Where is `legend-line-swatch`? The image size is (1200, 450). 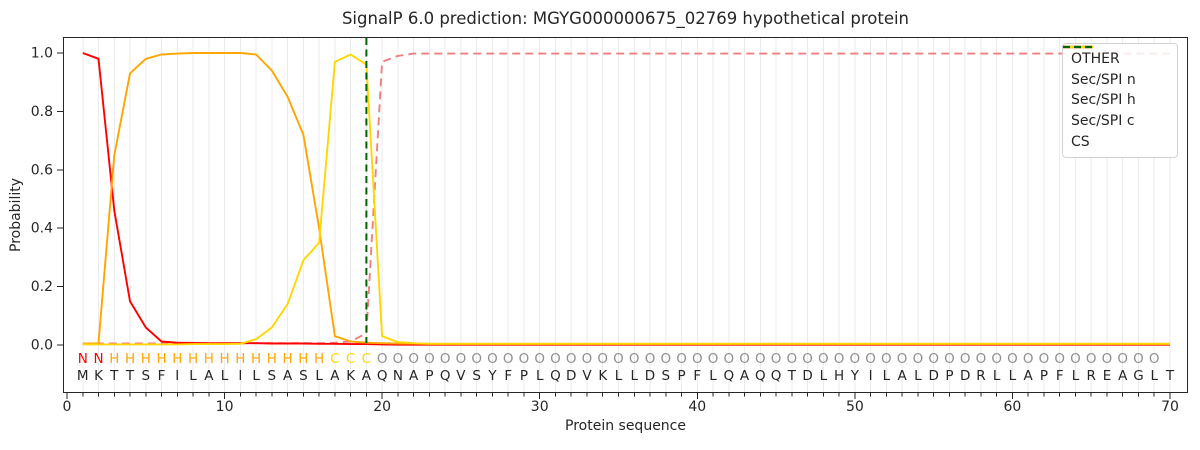
legend-line-swatch is located at coordinates (1078, 47).